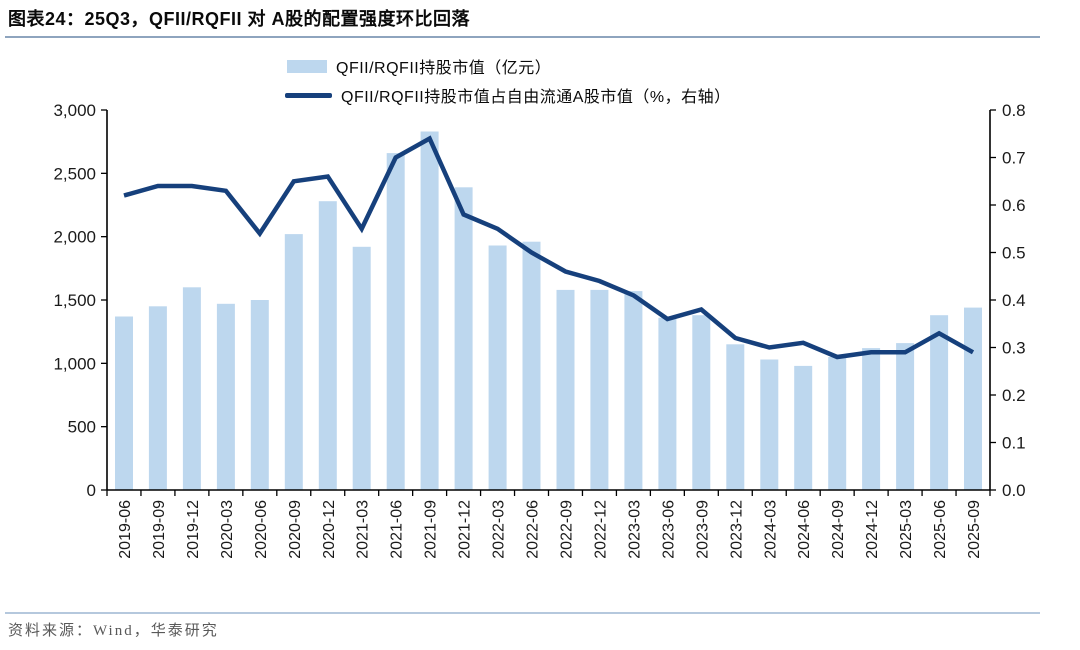 The width and height of the screenshot is (1080, 650). I want to click on left-tick-label: 1,000, so click(74, 363).